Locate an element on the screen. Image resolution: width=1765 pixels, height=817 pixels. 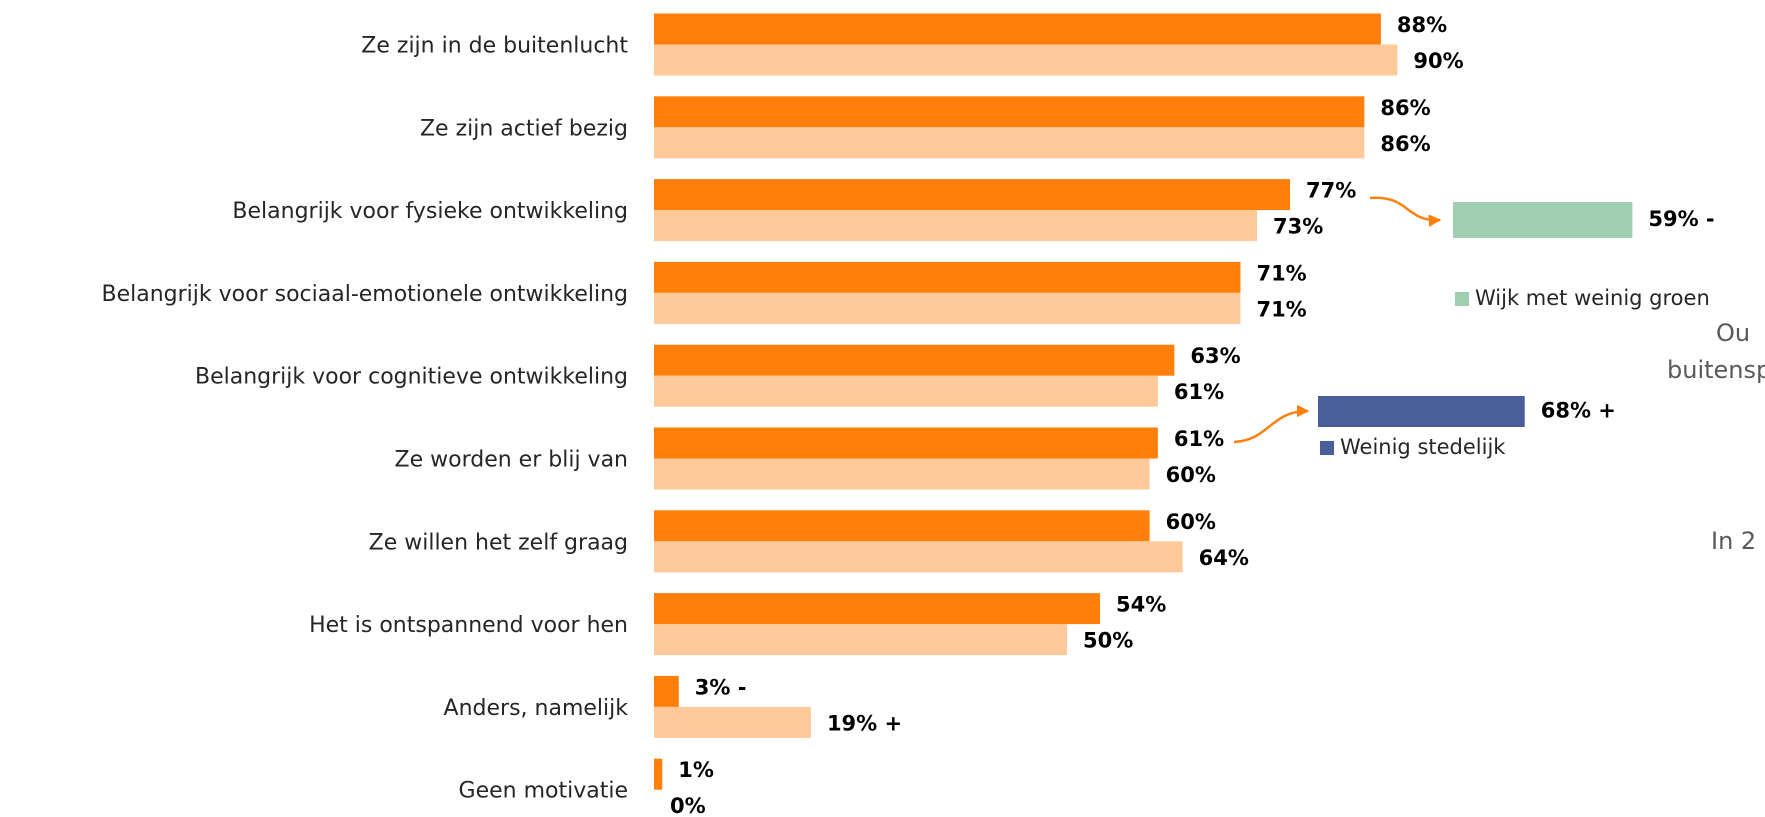
legend-label: Weinig stedelijk is located at coordinates (1423, 447).